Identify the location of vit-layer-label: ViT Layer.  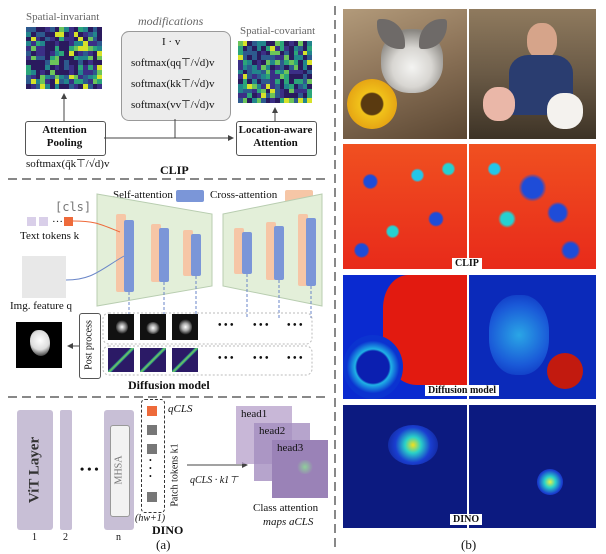
(34, 470).